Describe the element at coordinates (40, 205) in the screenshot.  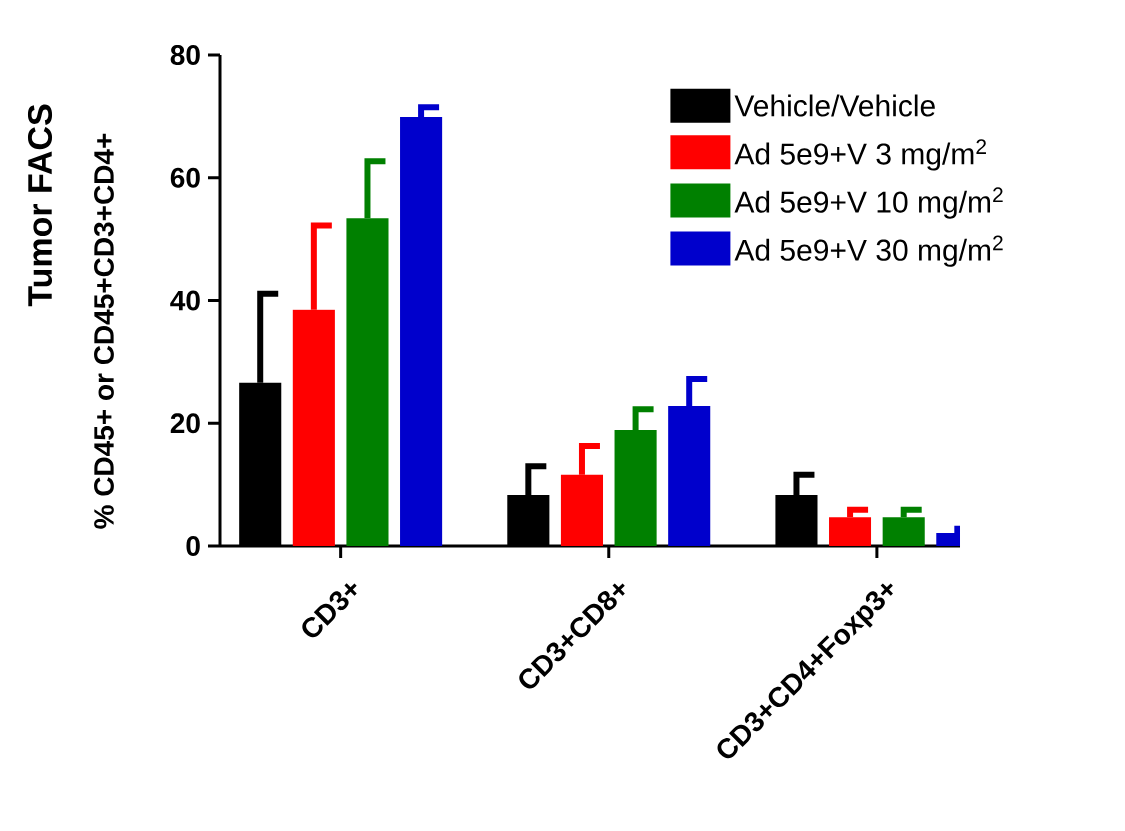
I see `text: Tumor FACS` at that location.